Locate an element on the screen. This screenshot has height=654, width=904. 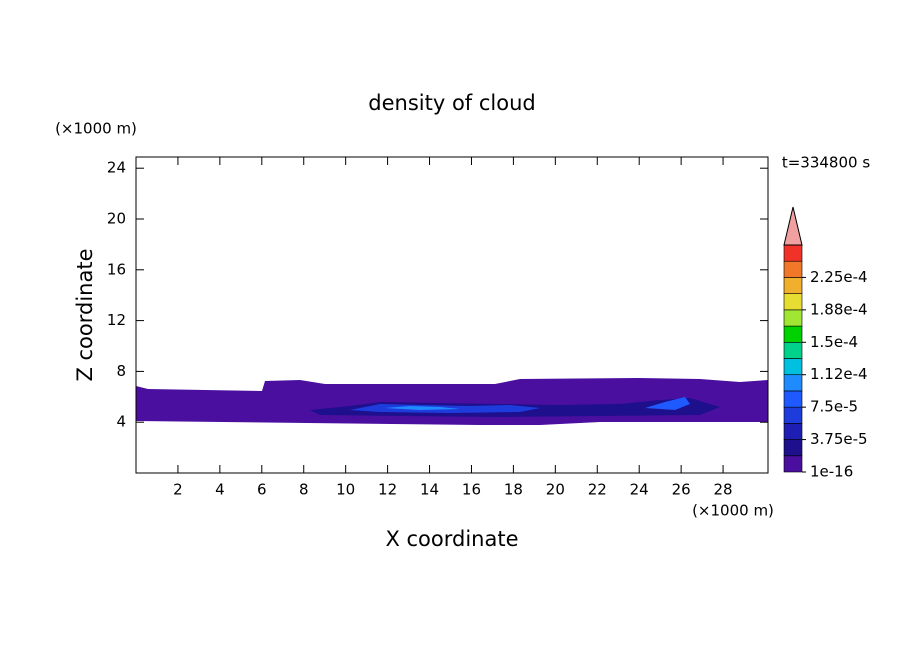
y-tick-label: 12 is located at coordinates (116, 320).